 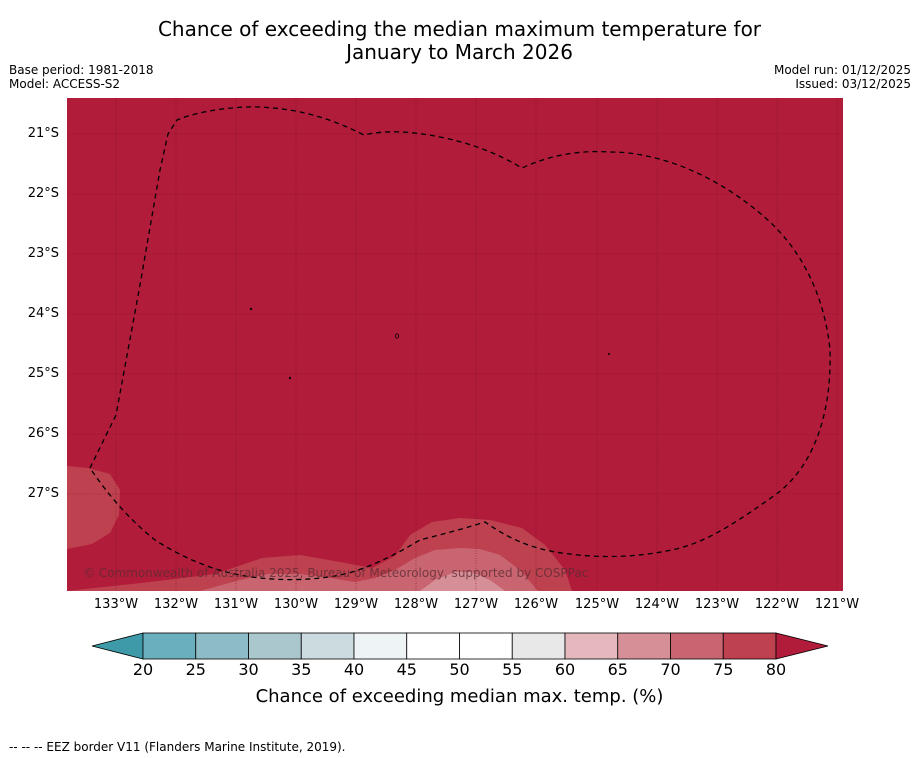 I want to click on lon-label-123W: 123°W, so click(x=717, y=604).